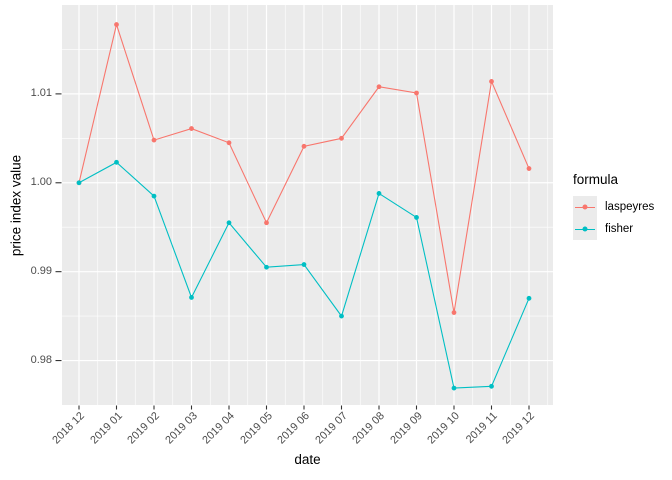  What do you see at coordinates (307, 459) in the screenshot?
I see `x-axis-title: date` at bounding box center [307, 459].